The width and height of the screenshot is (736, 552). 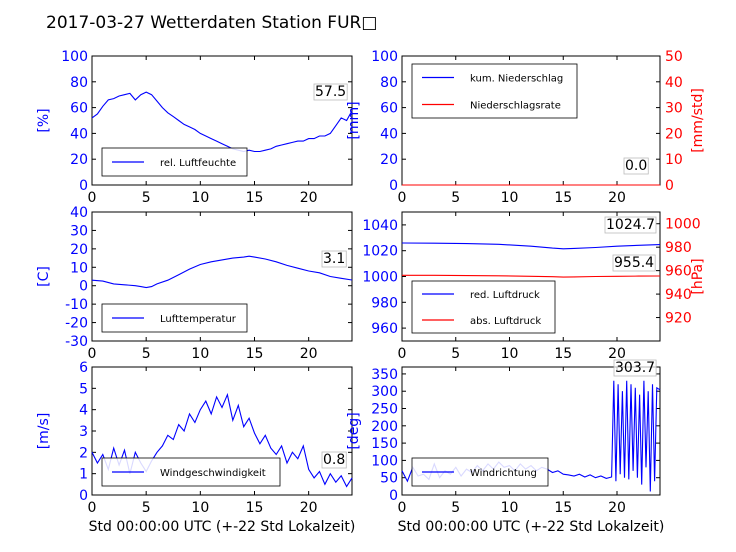 I want to click on value-annotation: 0.8, so click(x=334, y=460).